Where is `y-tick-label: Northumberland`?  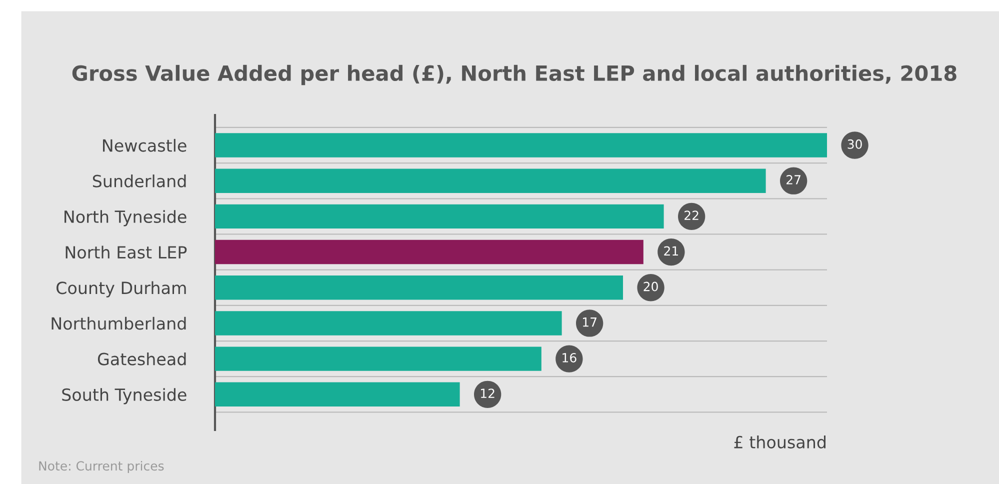
y-tick-label: Northumberland is located at coordinates (119, 323).